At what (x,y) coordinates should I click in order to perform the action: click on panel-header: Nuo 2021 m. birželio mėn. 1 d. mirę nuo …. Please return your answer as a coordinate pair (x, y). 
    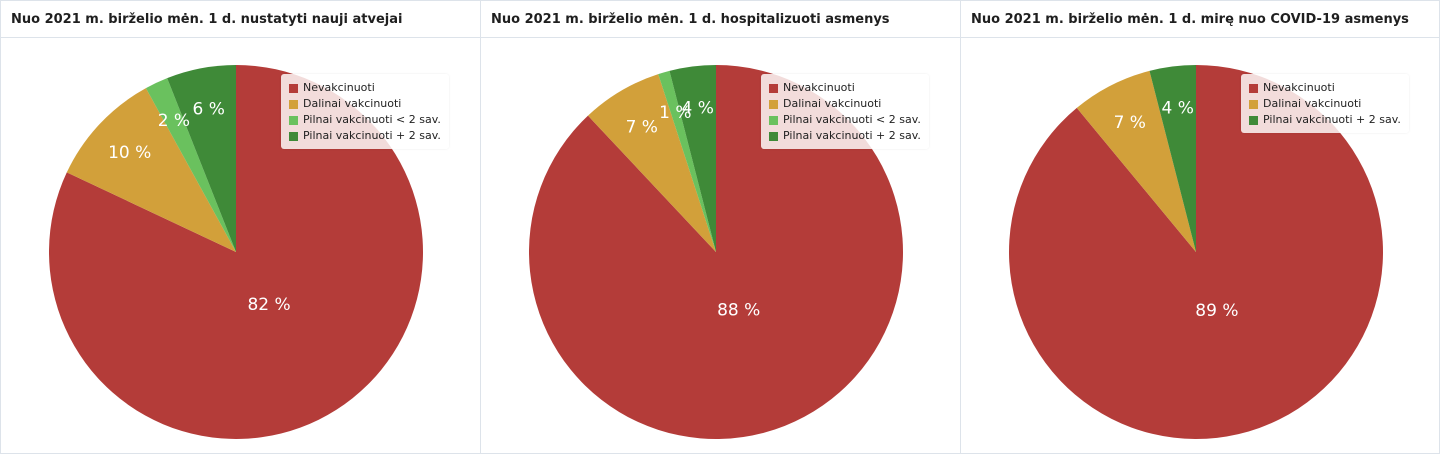
    Looking at the image, I should click on (1200, 19).